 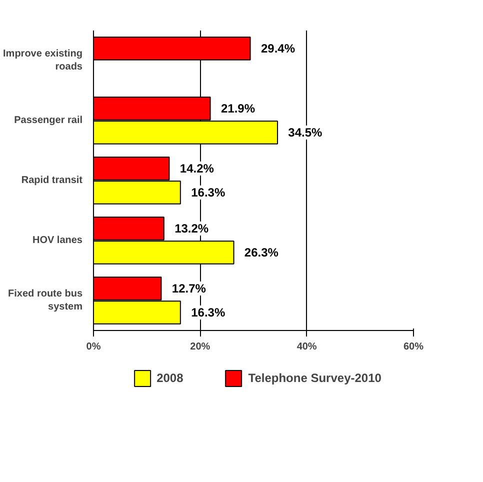 I want to click on y-tick-label: Passenger rail, so click(x=48, y=120).